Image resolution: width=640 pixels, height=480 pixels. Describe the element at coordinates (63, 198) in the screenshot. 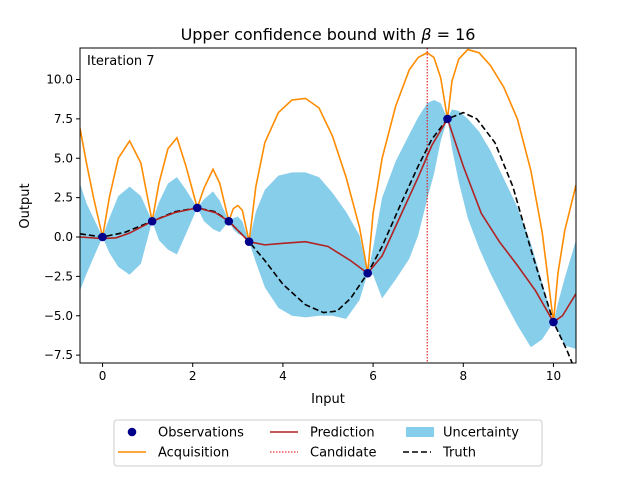

I see `y-tick-label: 2.5` at that location.